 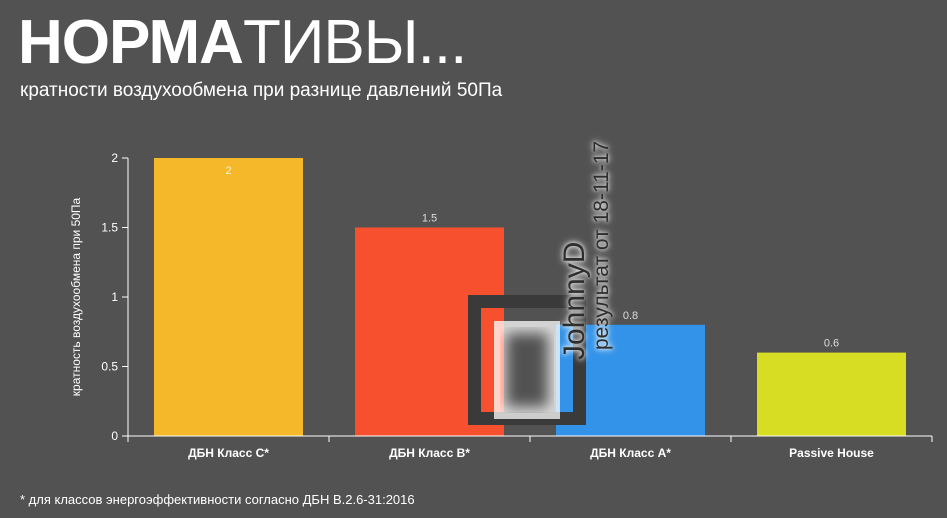 What do you see at coordinates (831, 453) in the screenshot?
I see `x-tick-label-4: Passive House` at bounding box center [831, 453].